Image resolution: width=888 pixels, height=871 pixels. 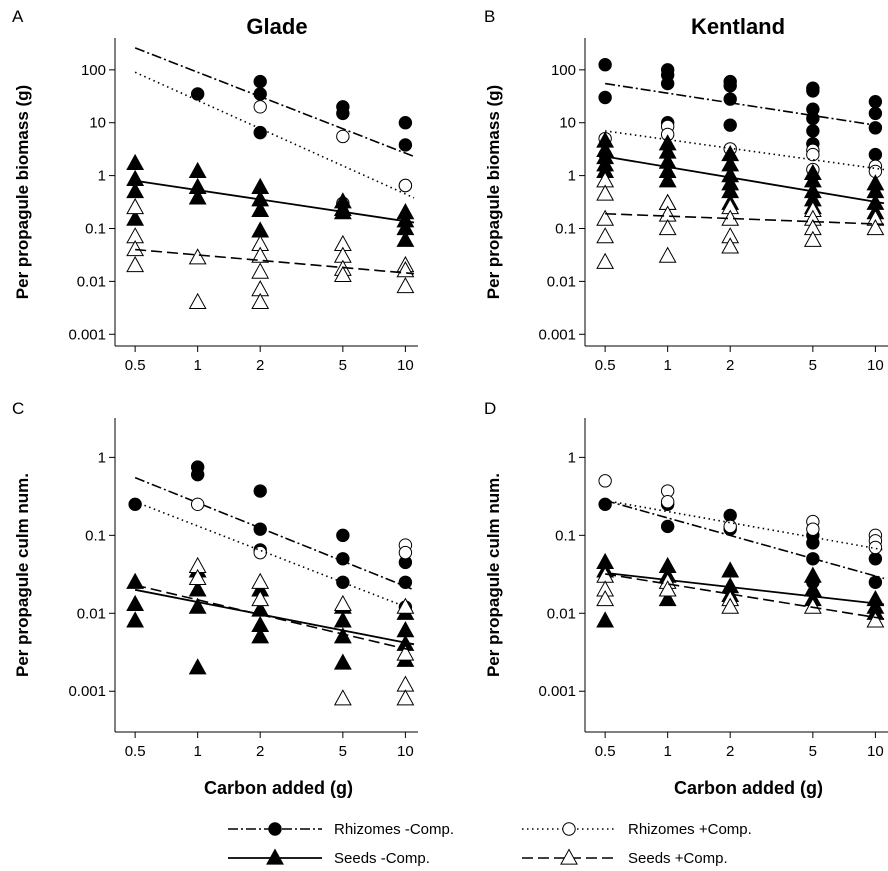 I want to click on x-axis-label: Carbon added (g), so click(x=278, y=788).